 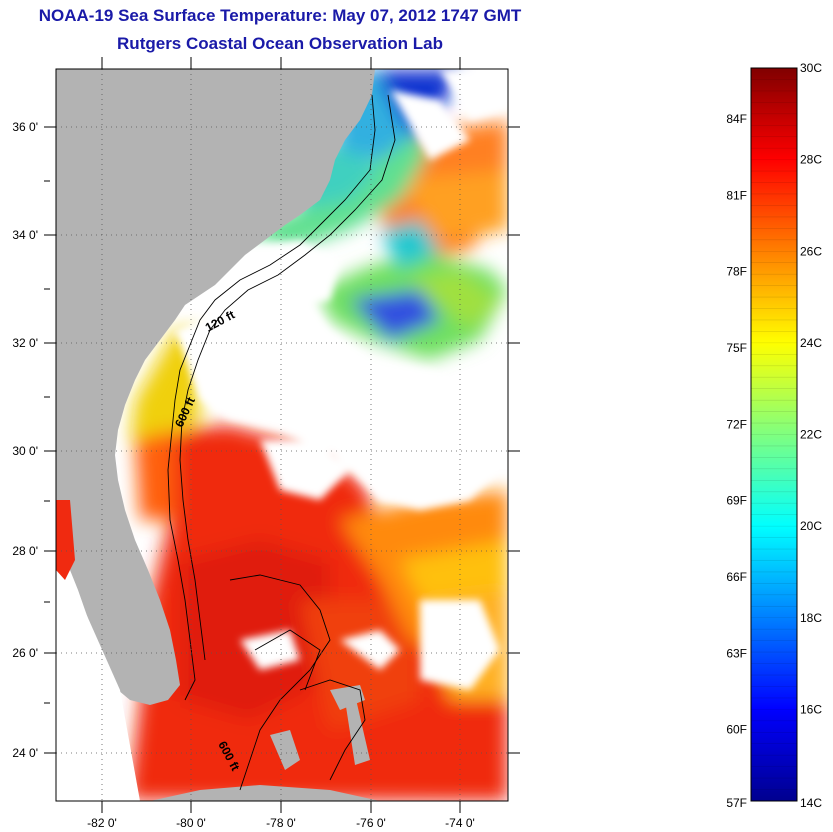 What do you see at coordinates (736, 272) in the screenshot?
I see `colorbar-fahrenheit-label: 78F` at bounding box center [736, 272].